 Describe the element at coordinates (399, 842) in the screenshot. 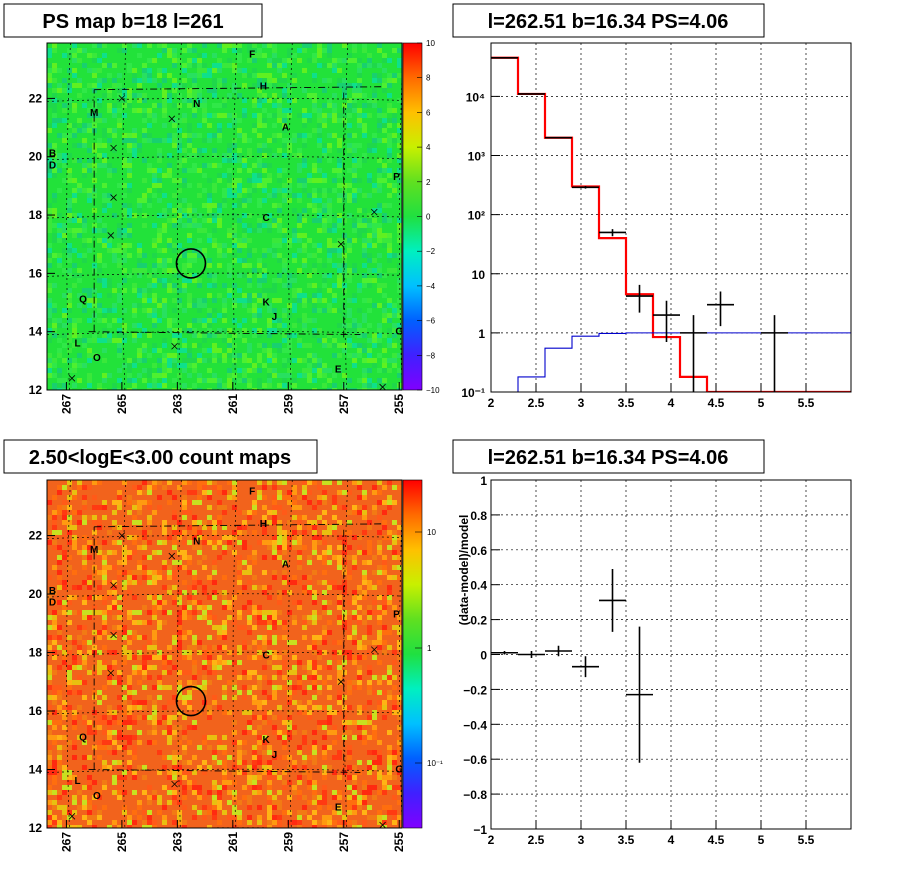

I see `x-tick-label: 255` at that location.